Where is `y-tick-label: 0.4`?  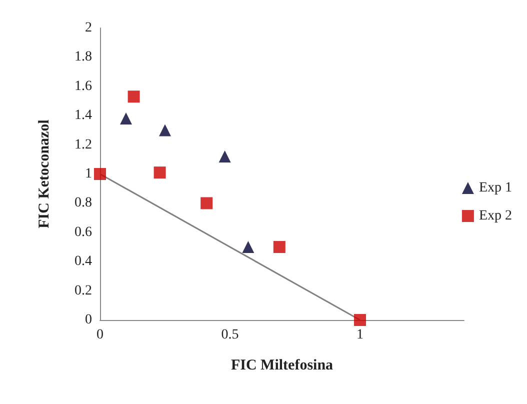 y-tick-label: 0.4 is located at coordinates (83, 262).